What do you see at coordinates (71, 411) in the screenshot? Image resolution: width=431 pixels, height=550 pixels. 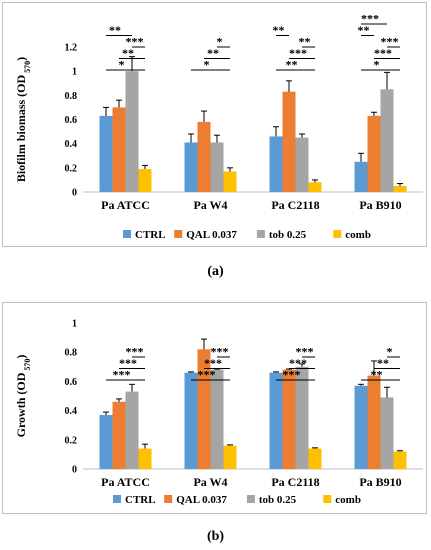 I see `y-tick-label: 0.4` at bounding box center [71, 411].